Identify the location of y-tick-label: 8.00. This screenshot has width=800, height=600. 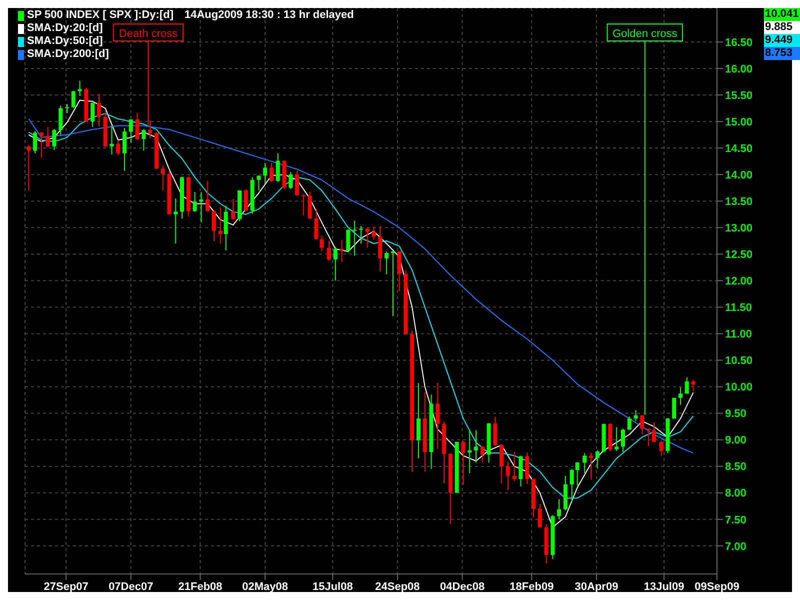
(735, 494).